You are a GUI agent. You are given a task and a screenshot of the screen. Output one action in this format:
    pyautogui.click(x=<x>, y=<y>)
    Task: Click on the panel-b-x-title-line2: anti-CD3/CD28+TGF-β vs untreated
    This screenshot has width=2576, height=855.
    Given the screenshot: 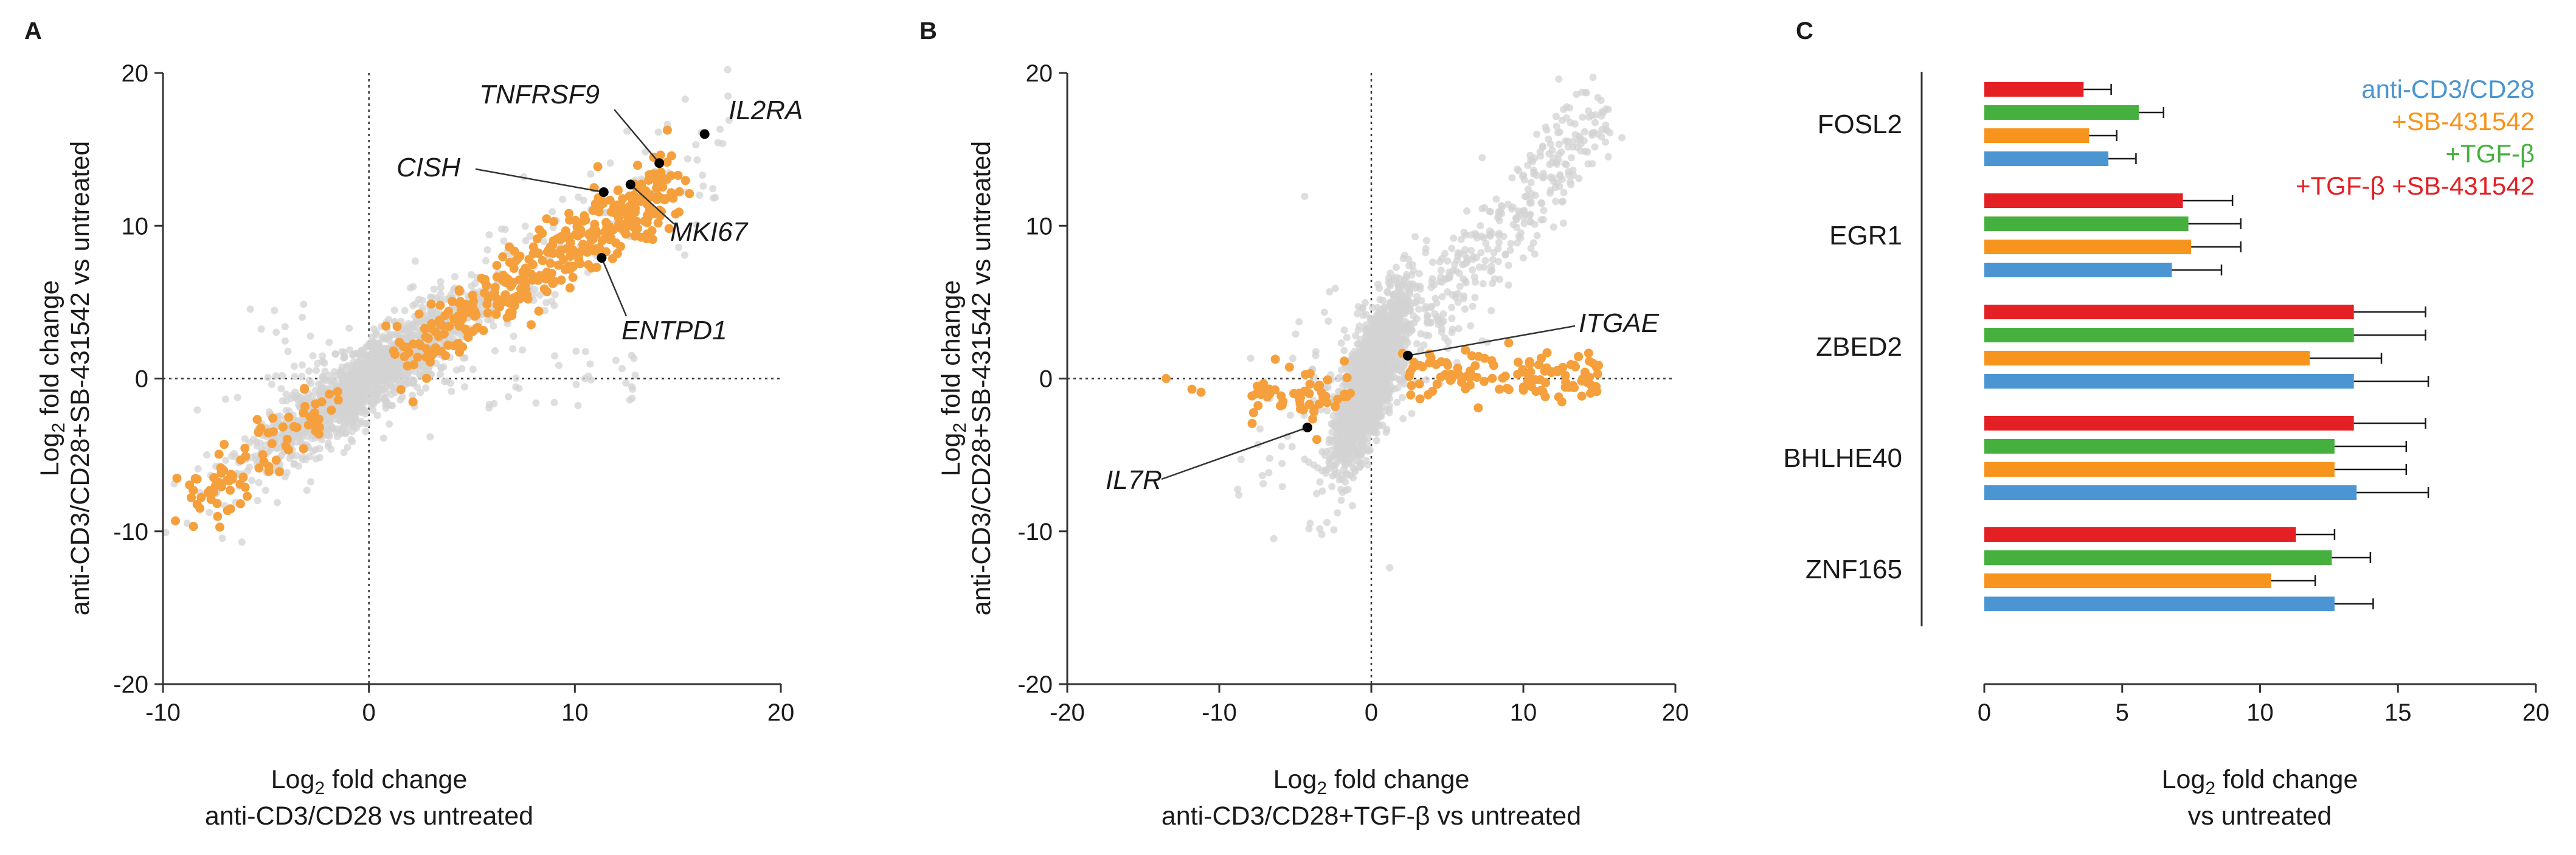 What is the action you would take?
    pyautogui.click(x=1371, y=816)
    